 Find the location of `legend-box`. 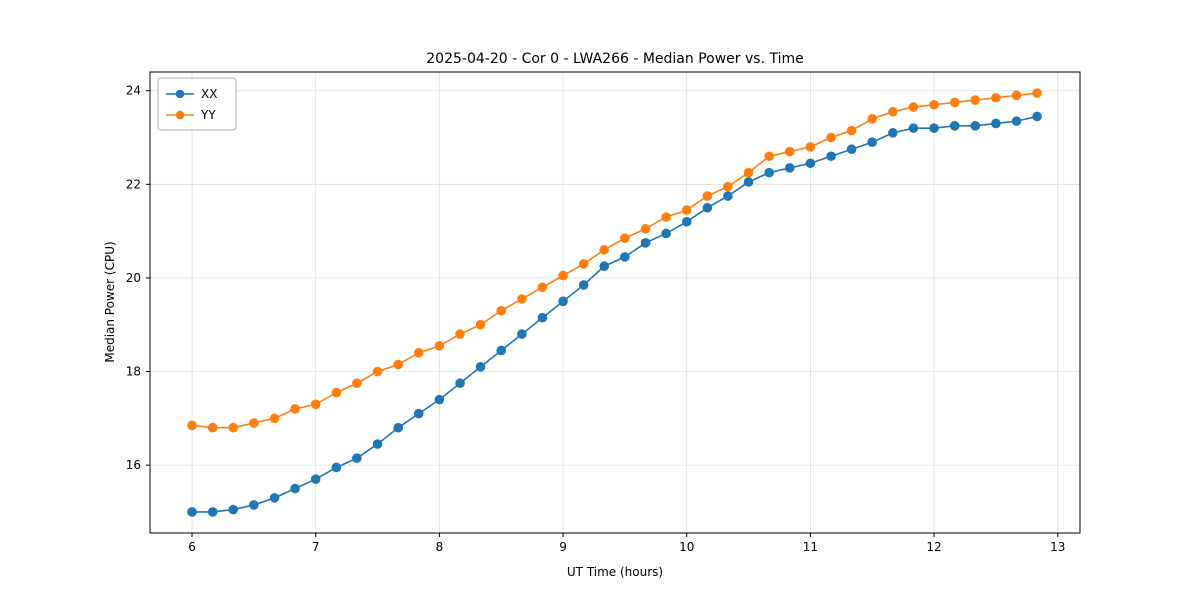

legend-box is located at coordinates (197, 104).